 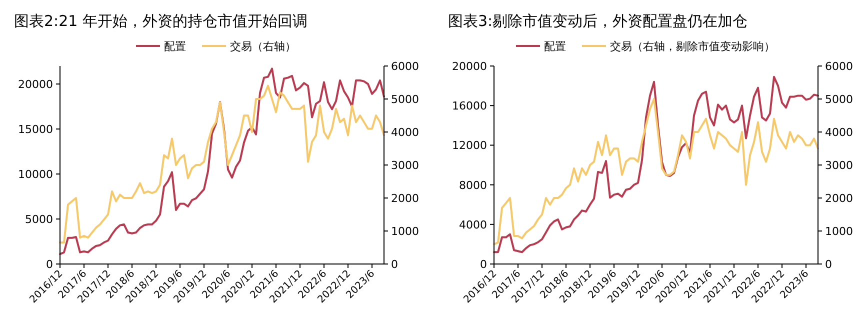 I want to click on y-tick-label: 10000, so click(x=35, y=174).